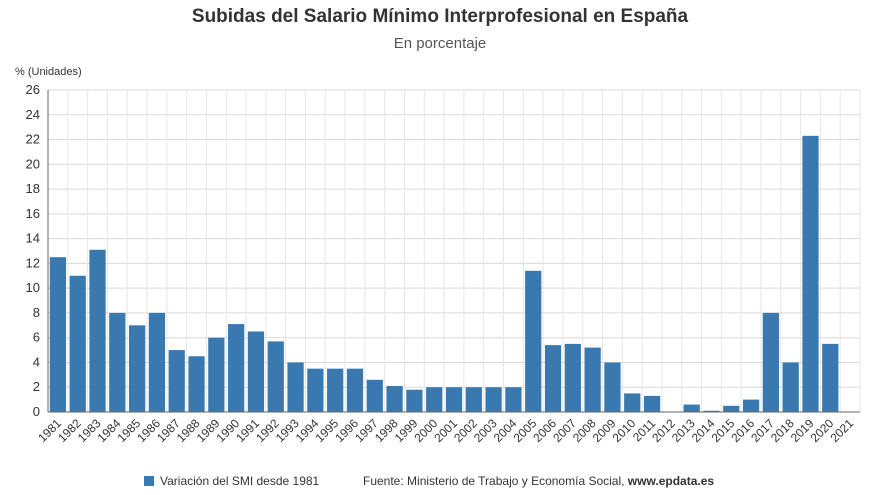  Describe the element at coordinates (841, 430) in the screenshot. I see `x-tick-label: 2021` at that location.